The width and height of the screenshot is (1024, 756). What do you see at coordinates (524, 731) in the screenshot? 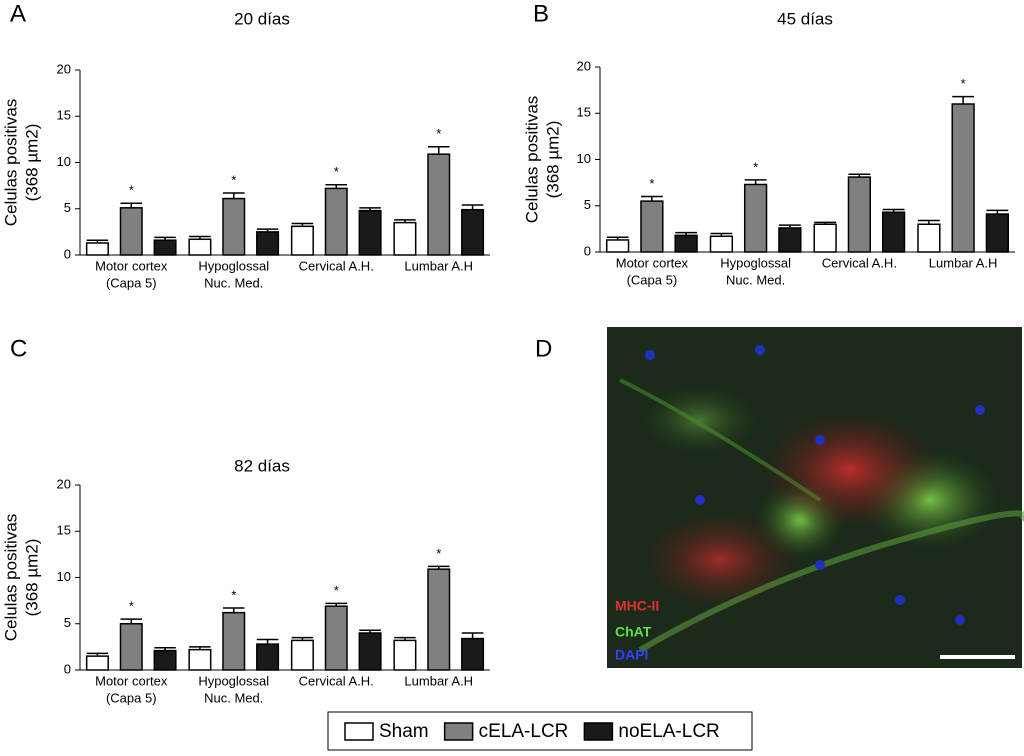
I see `legend-label: cELA-LCR` at bounding box center [524, 731].